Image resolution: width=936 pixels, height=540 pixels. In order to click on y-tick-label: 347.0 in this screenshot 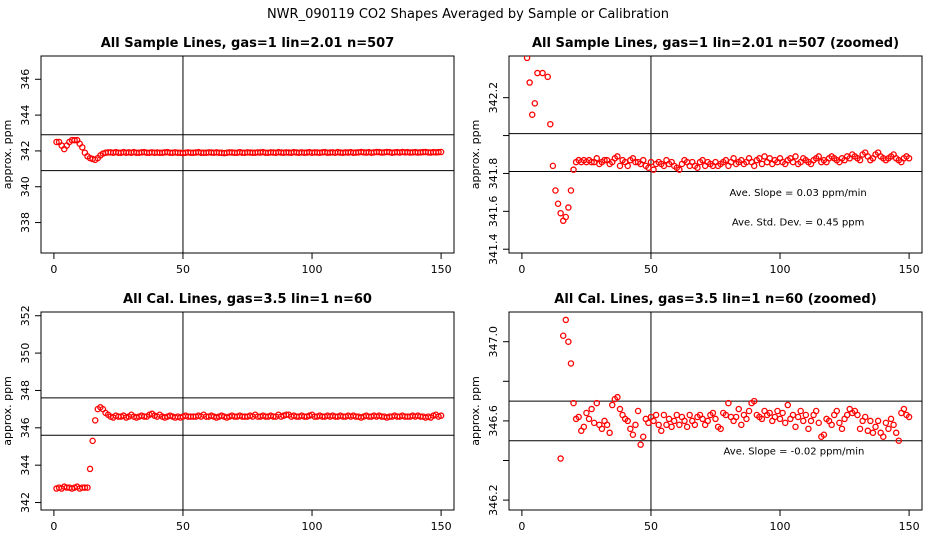, I will do `click(493, 342)`.